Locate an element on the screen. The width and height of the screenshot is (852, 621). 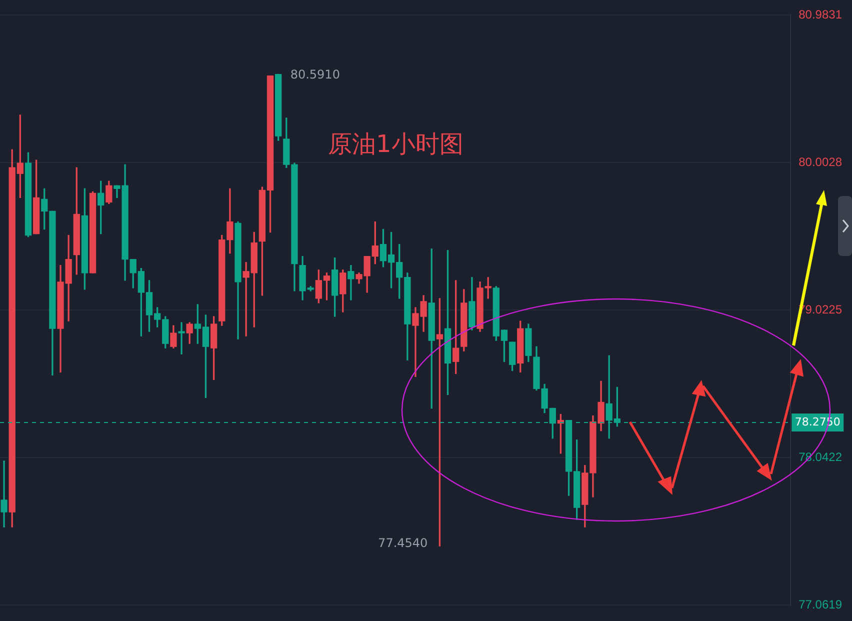
y-tick-label: 80.0028 is located at coordinates (820, 161).